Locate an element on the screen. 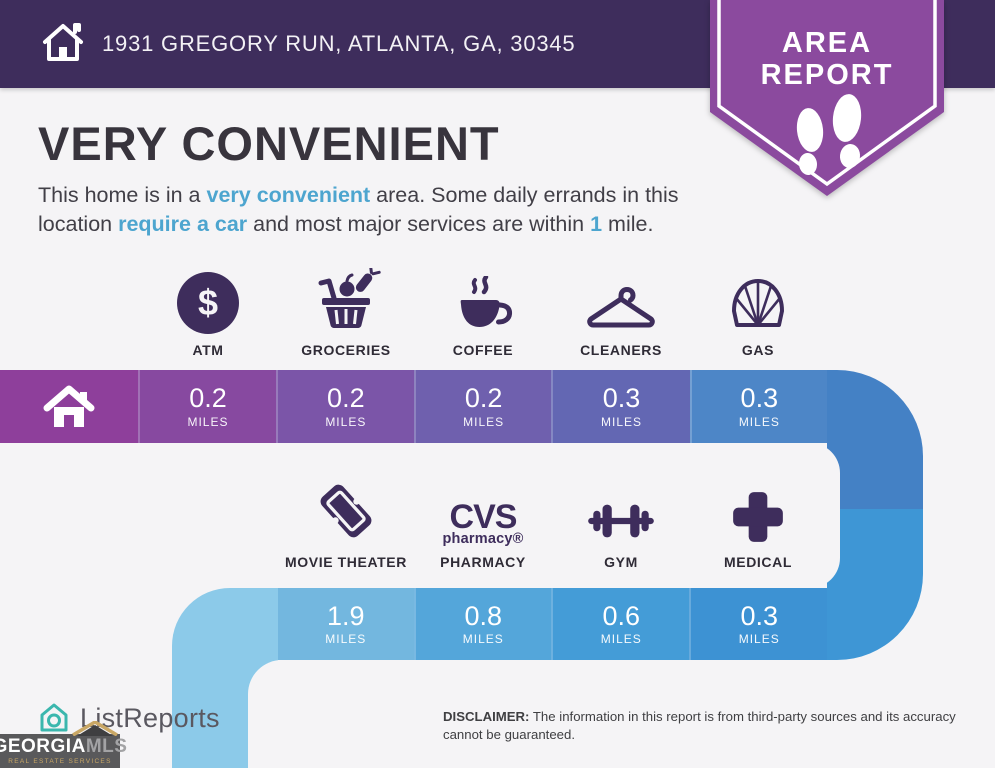 Image resolution: width=995 pixels, height=768 pixels. mls-wordmark-mls: MLS is located at coordinates (106, 746).